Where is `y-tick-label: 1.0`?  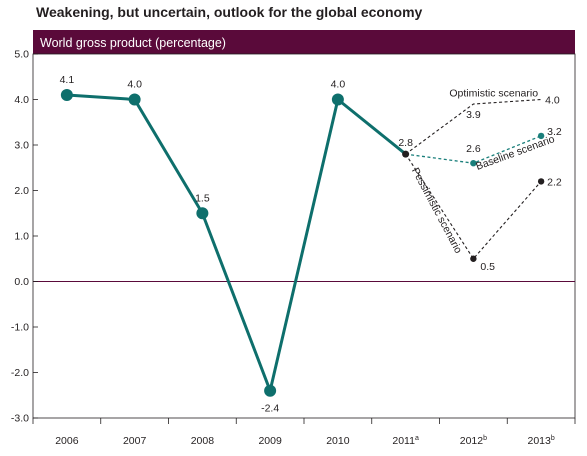 y-tick-label: 1.0 is located at coordinates (21, 237).